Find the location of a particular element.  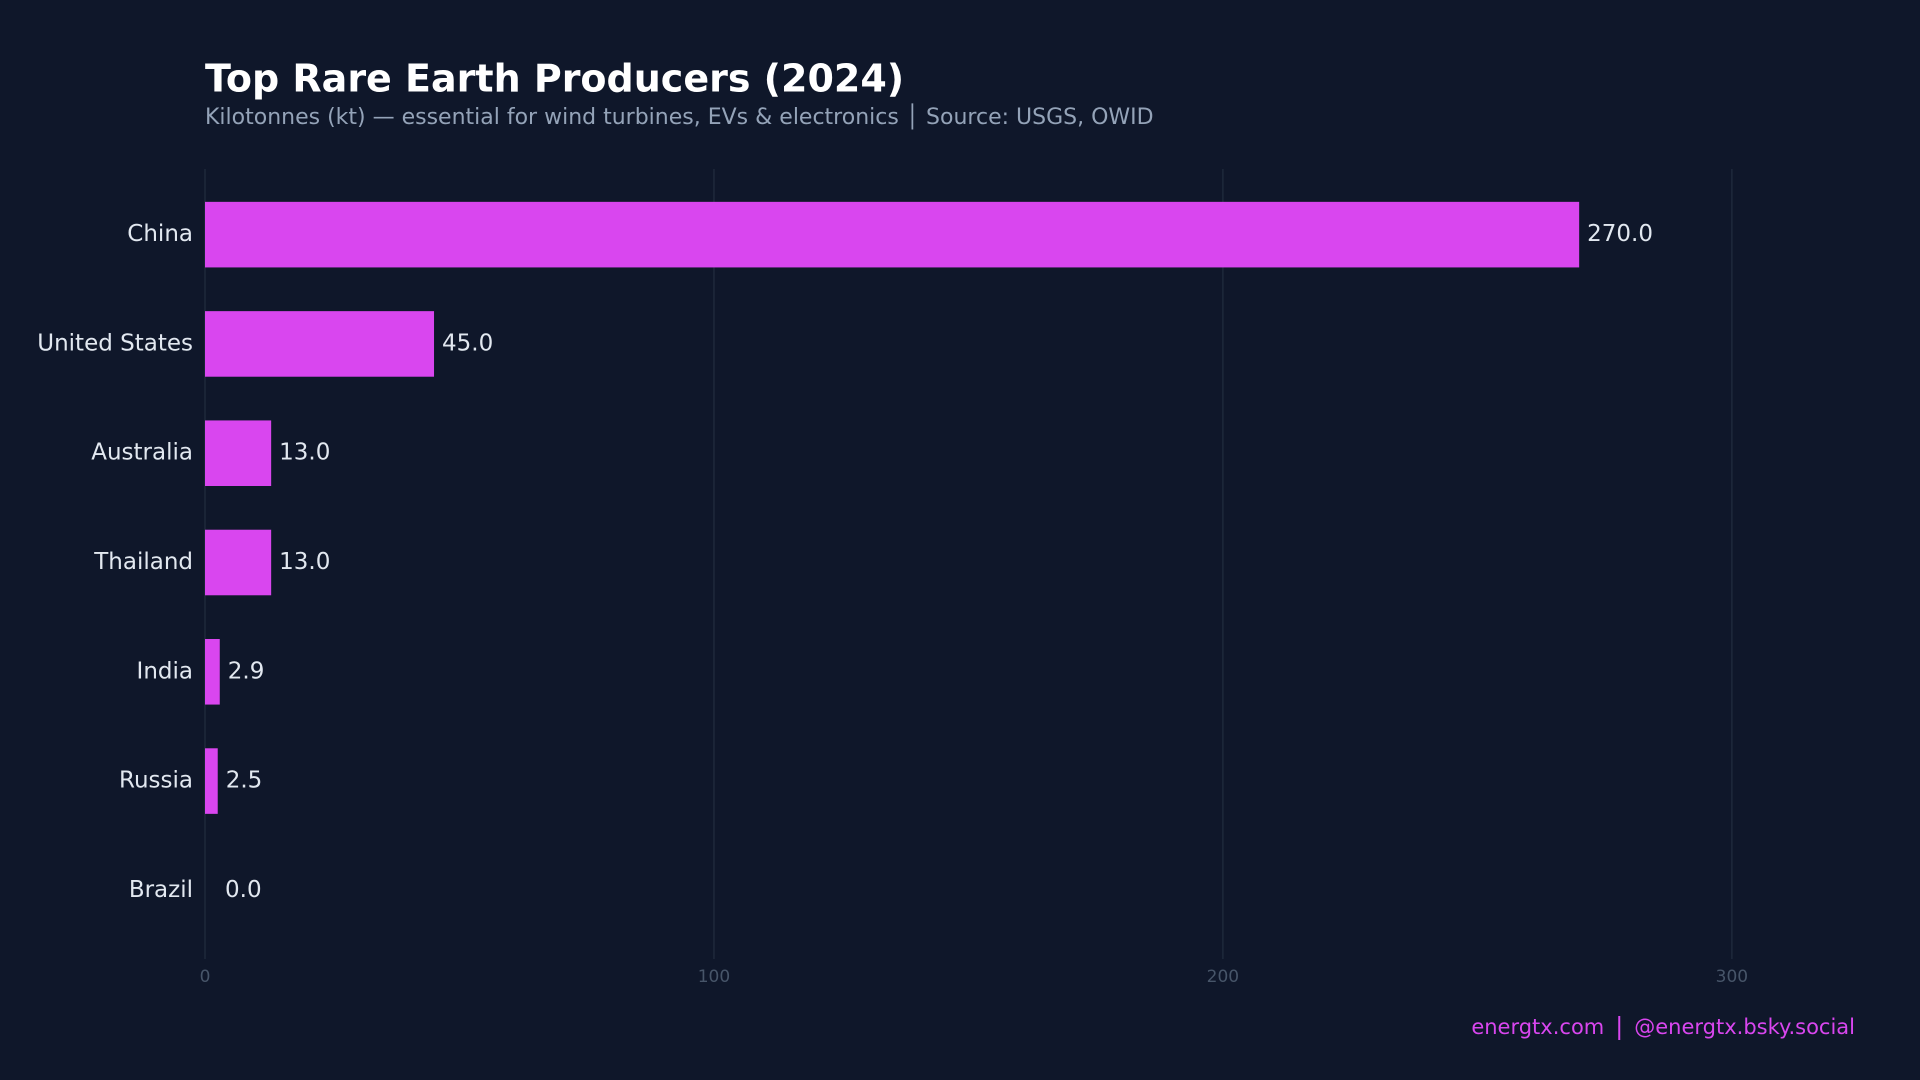

x-tick-label: 200 is located at coordinates (1223, 977).